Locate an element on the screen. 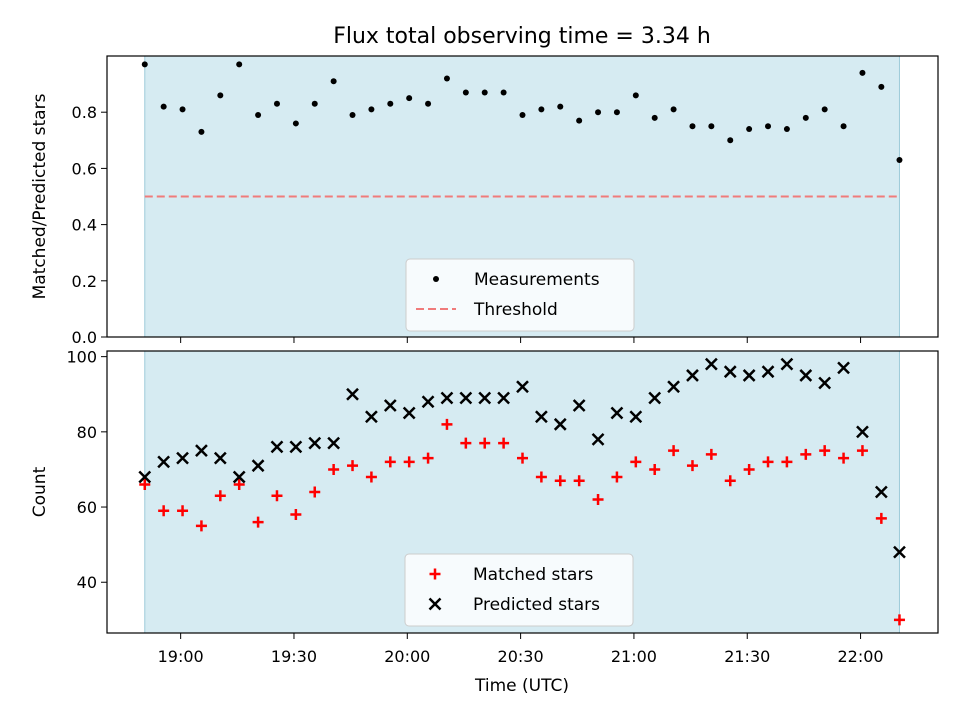 The image size is (960, 720). x-axis-label: Time (UTC) is located at coordinates (521, 686).